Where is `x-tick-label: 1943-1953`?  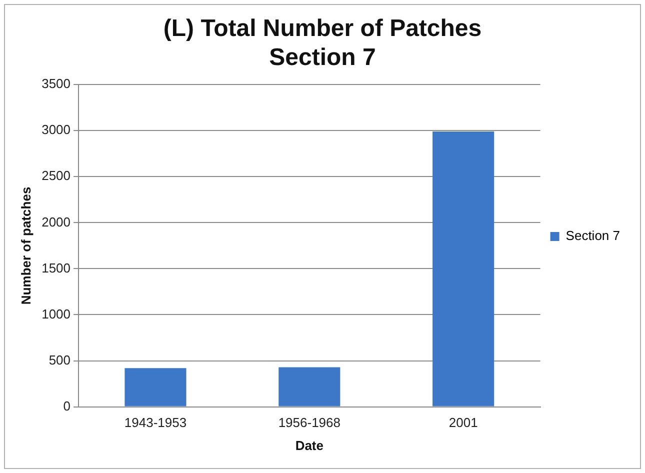
x-tick-label: 1943-1953 is located at coordinates (155, 422).